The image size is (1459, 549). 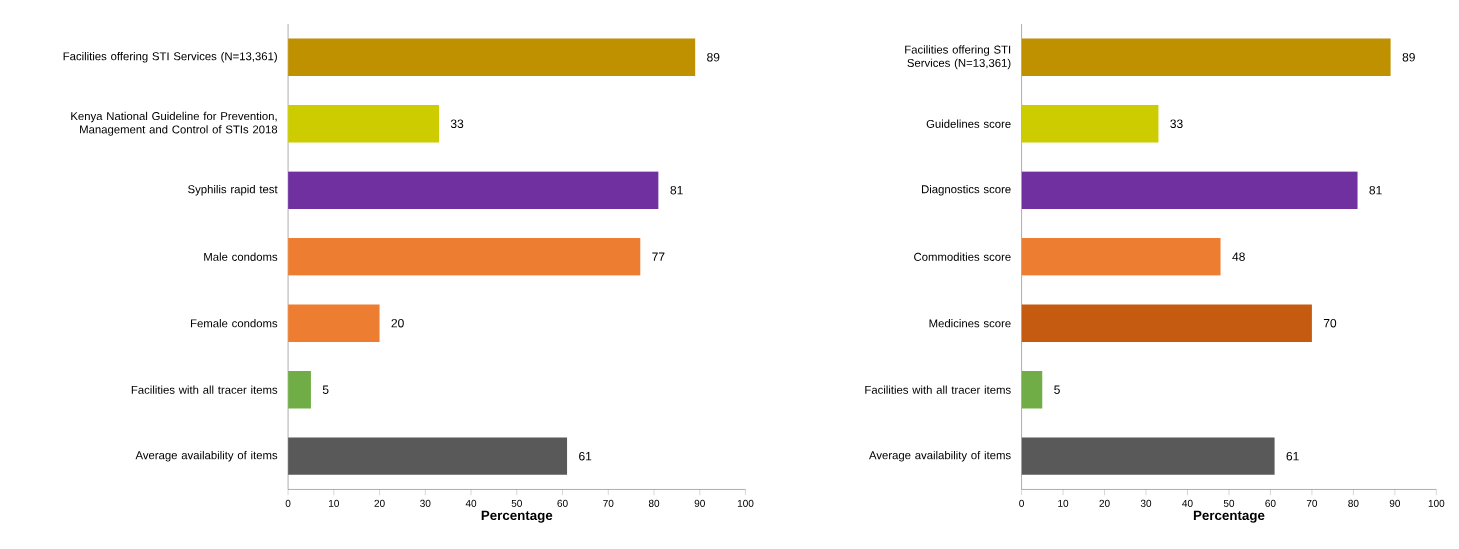 I want to click on y-tick-label: Medicines score, so click(x=970, y=323).